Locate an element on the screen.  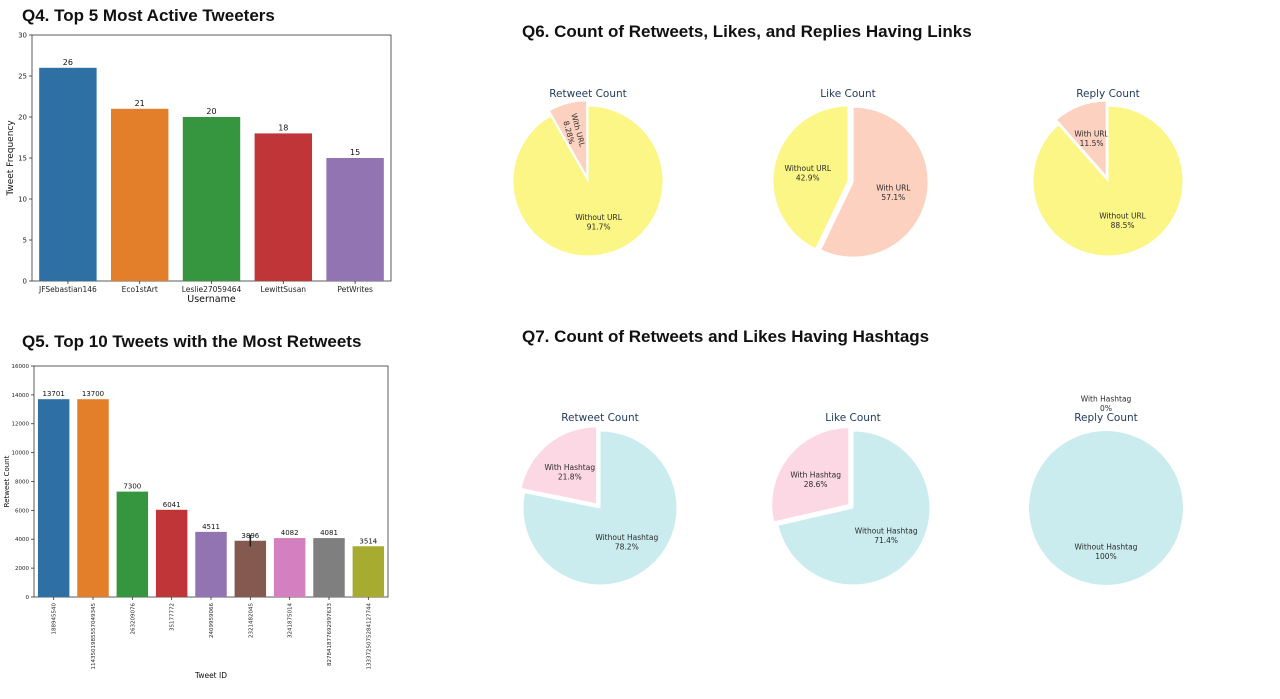
q6-retweet-title: Retweet Count is located at coordinates (588, 94).